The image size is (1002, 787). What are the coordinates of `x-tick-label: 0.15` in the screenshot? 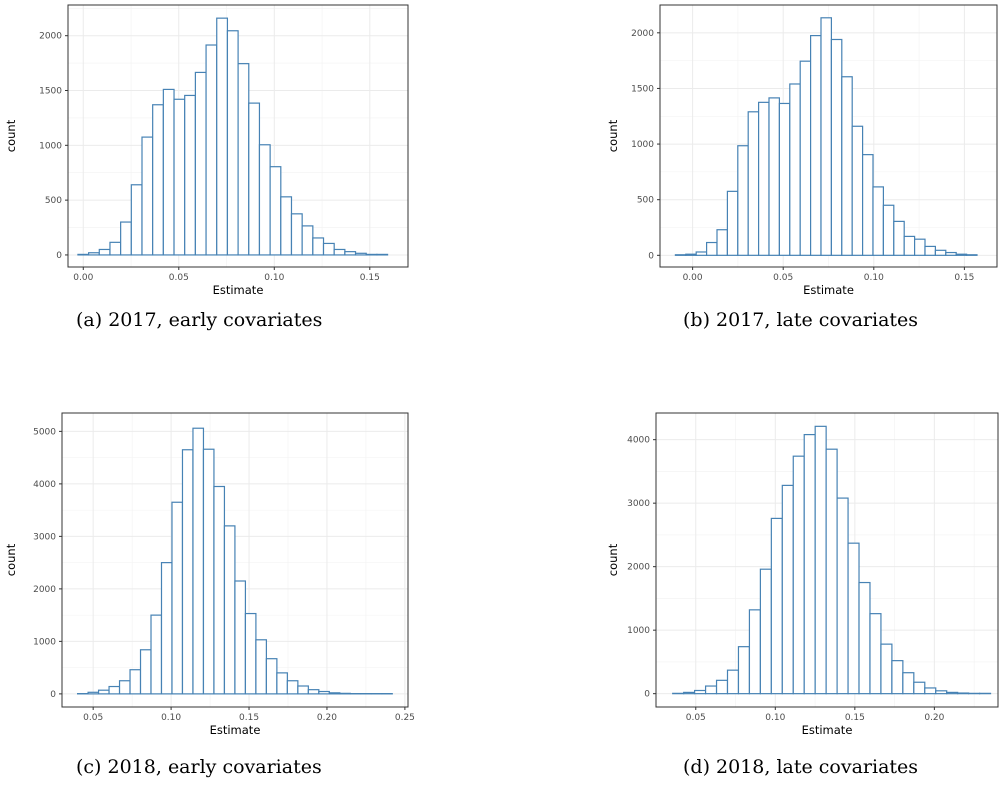 It's located at (964, 278).